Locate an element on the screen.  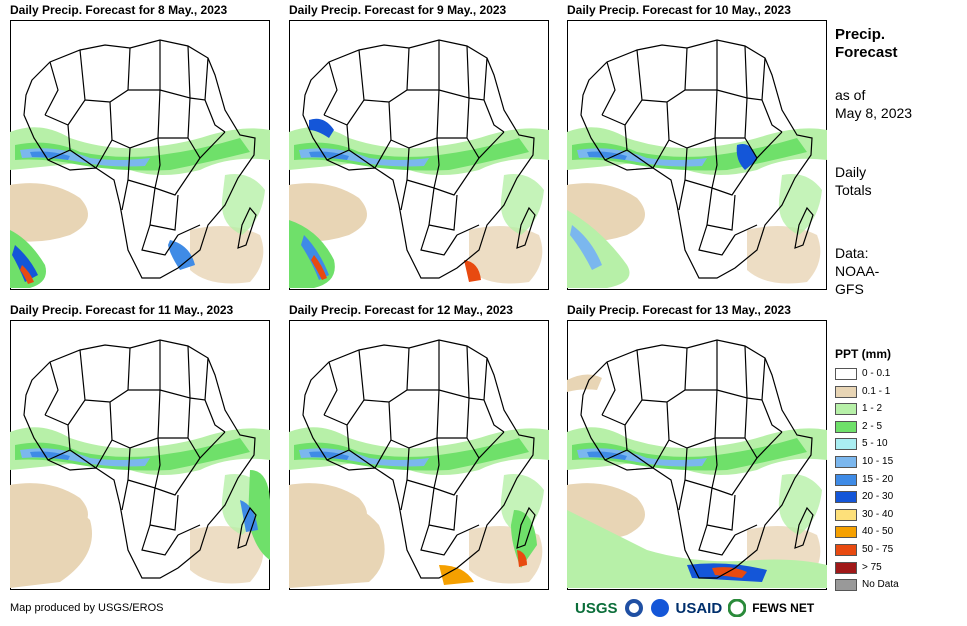
legend-item: 15 - 20 is located at coordinates (895, 481).